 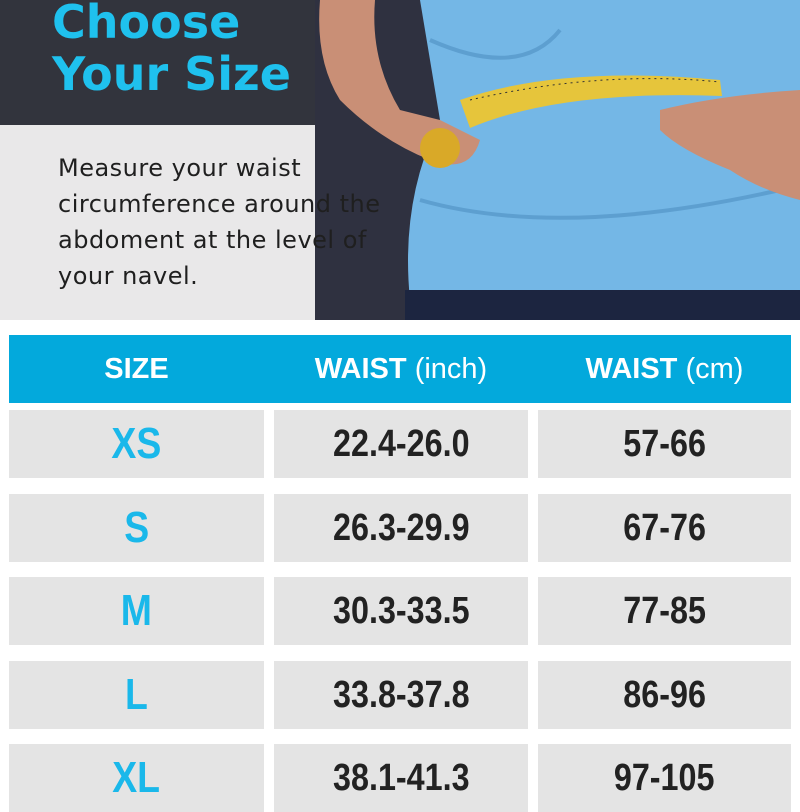 I want to click on size-cell: S, so click(x=136, y=528).